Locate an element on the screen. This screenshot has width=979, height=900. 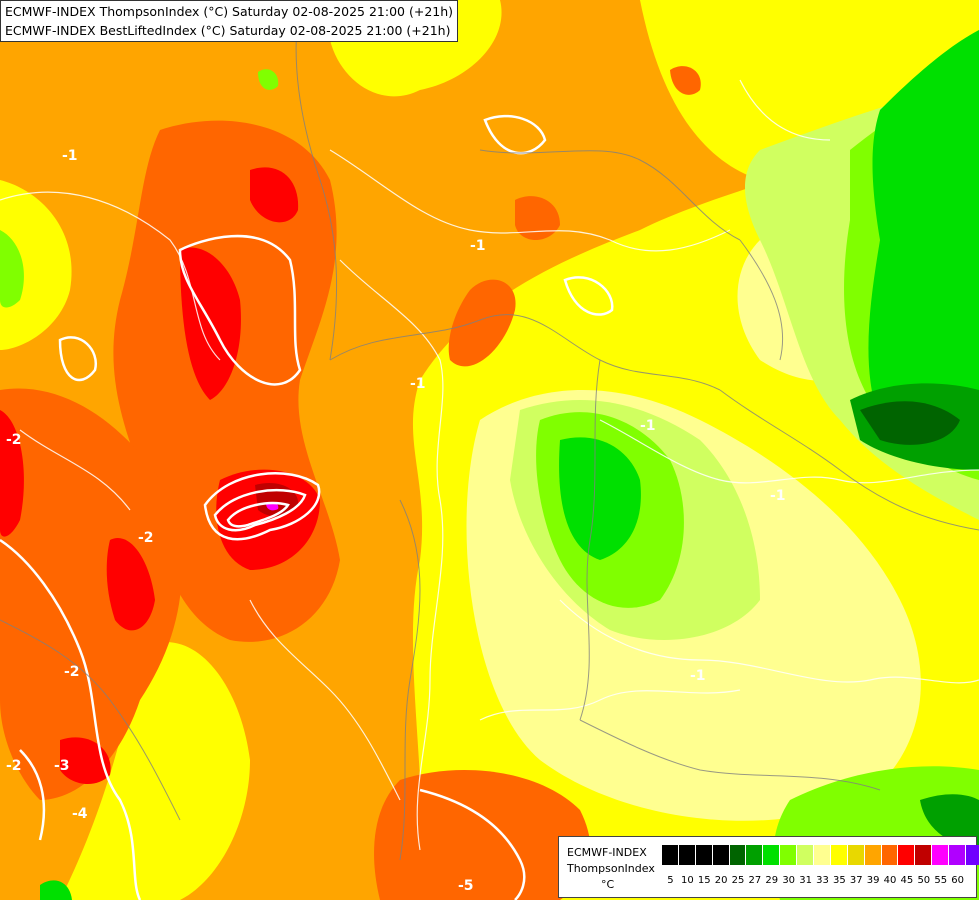
legend-tick-label: 40 is located at coordinates (890, 880).